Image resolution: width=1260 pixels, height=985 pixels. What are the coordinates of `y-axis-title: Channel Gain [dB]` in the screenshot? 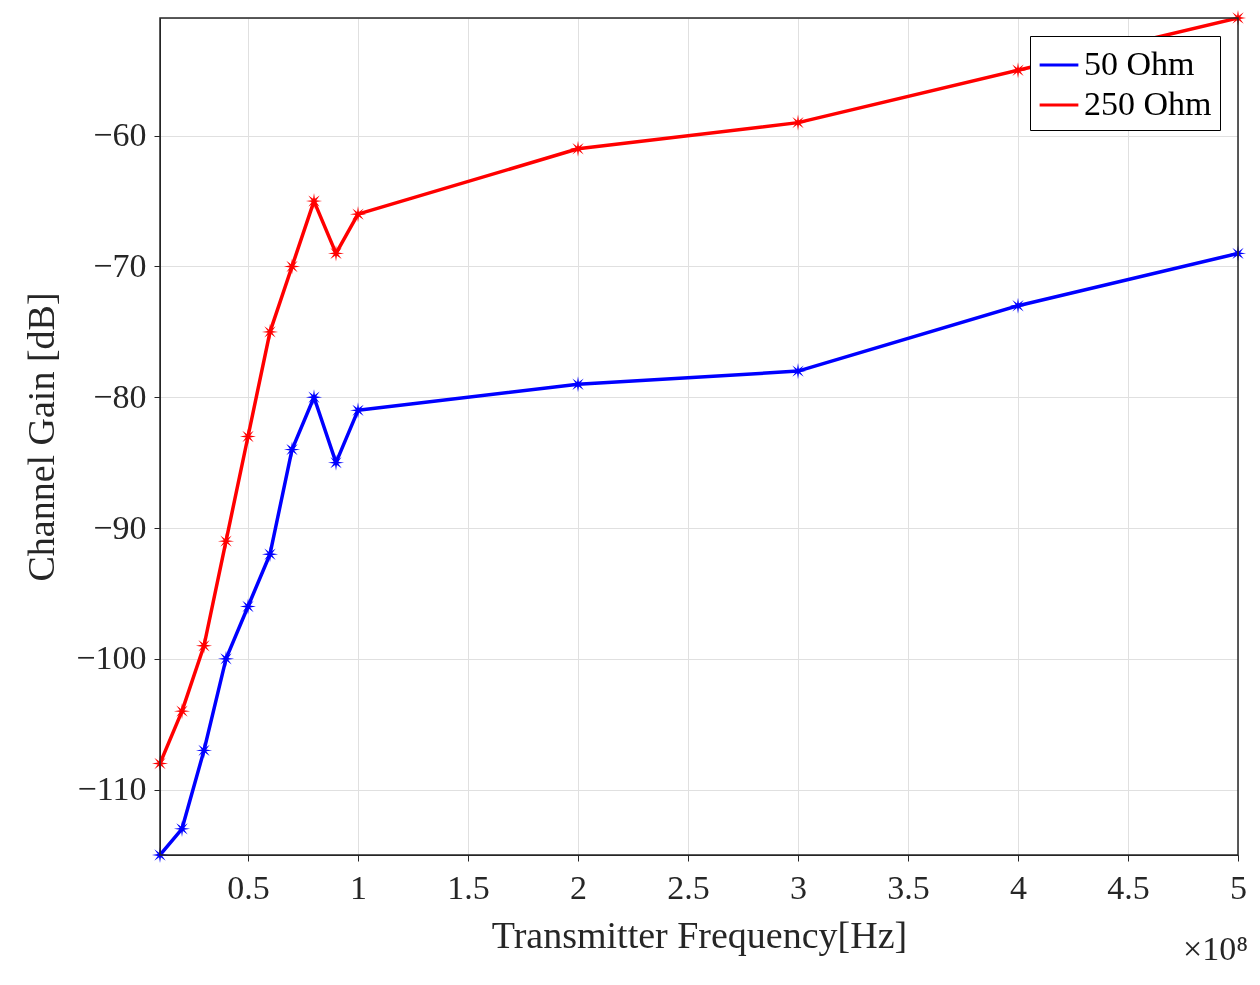 It's located at (41, 437).